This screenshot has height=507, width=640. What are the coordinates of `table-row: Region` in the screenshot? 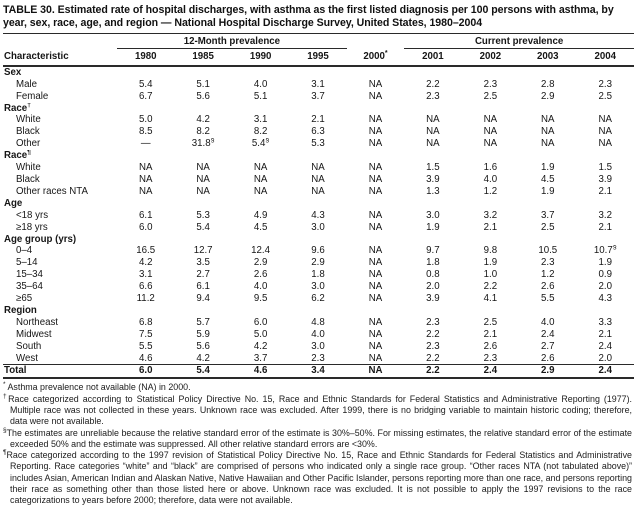 It's located at (318, 311).